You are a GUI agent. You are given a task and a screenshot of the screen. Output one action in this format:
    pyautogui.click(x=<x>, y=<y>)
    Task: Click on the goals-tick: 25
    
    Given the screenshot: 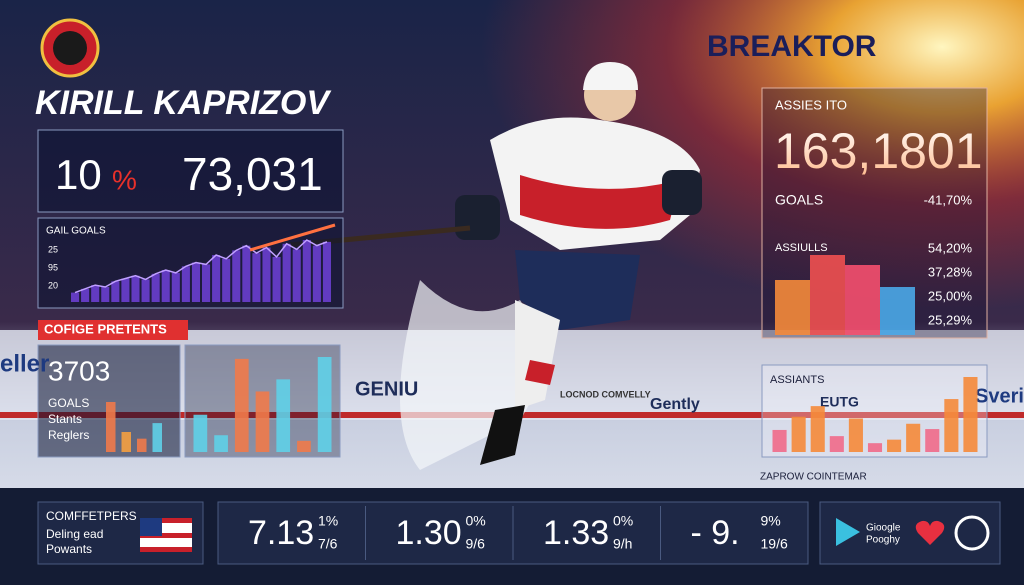 What is the action you would take?
    pyautogui.click(x=53, y=249)
    